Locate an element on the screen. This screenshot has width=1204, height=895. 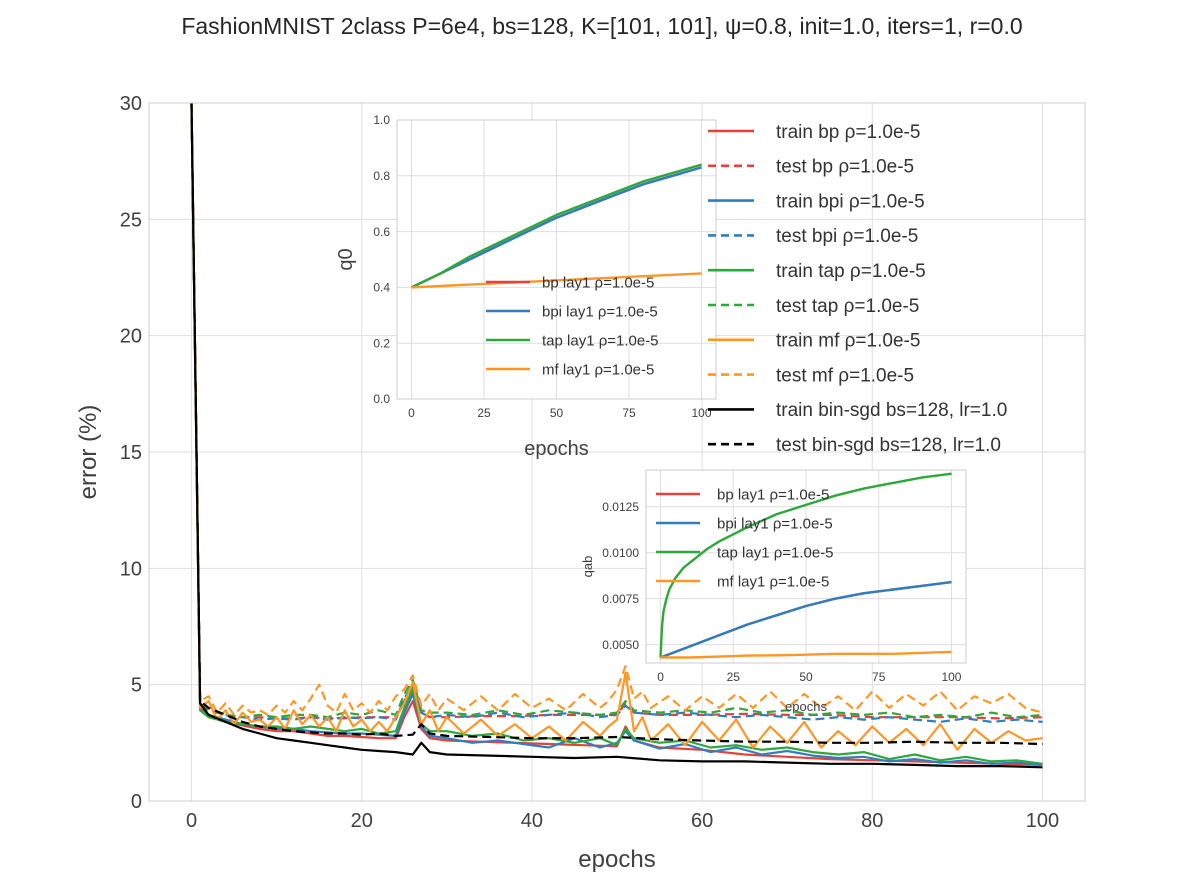
main-legend-label-mf: train mf ρ=1.0e-5 is located at coordinates (848, 341).